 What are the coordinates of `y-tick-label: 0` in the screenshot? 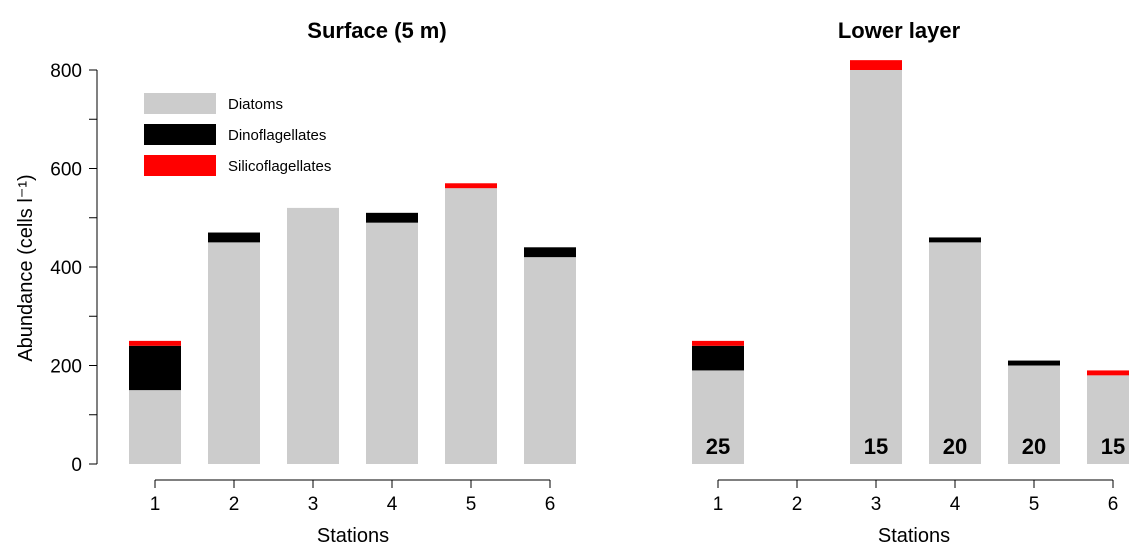 It's located at (76, 465).